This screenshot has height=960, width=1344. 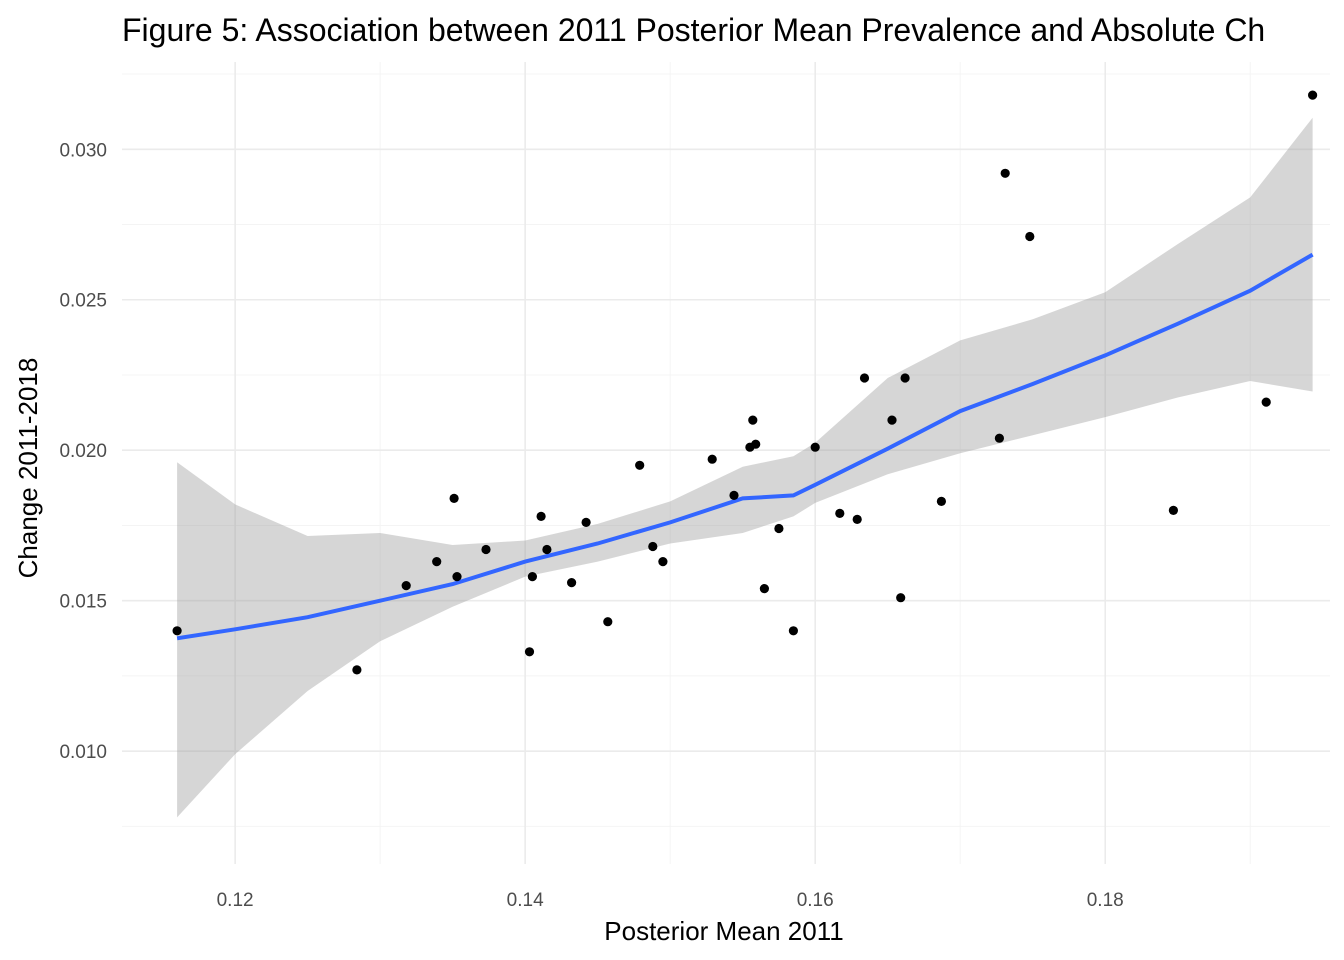 What do you see at coordinates (28, 468) in the screenshot?
I see `y-axis-title: Change 2011-2018` at bounding box center [28, 468].